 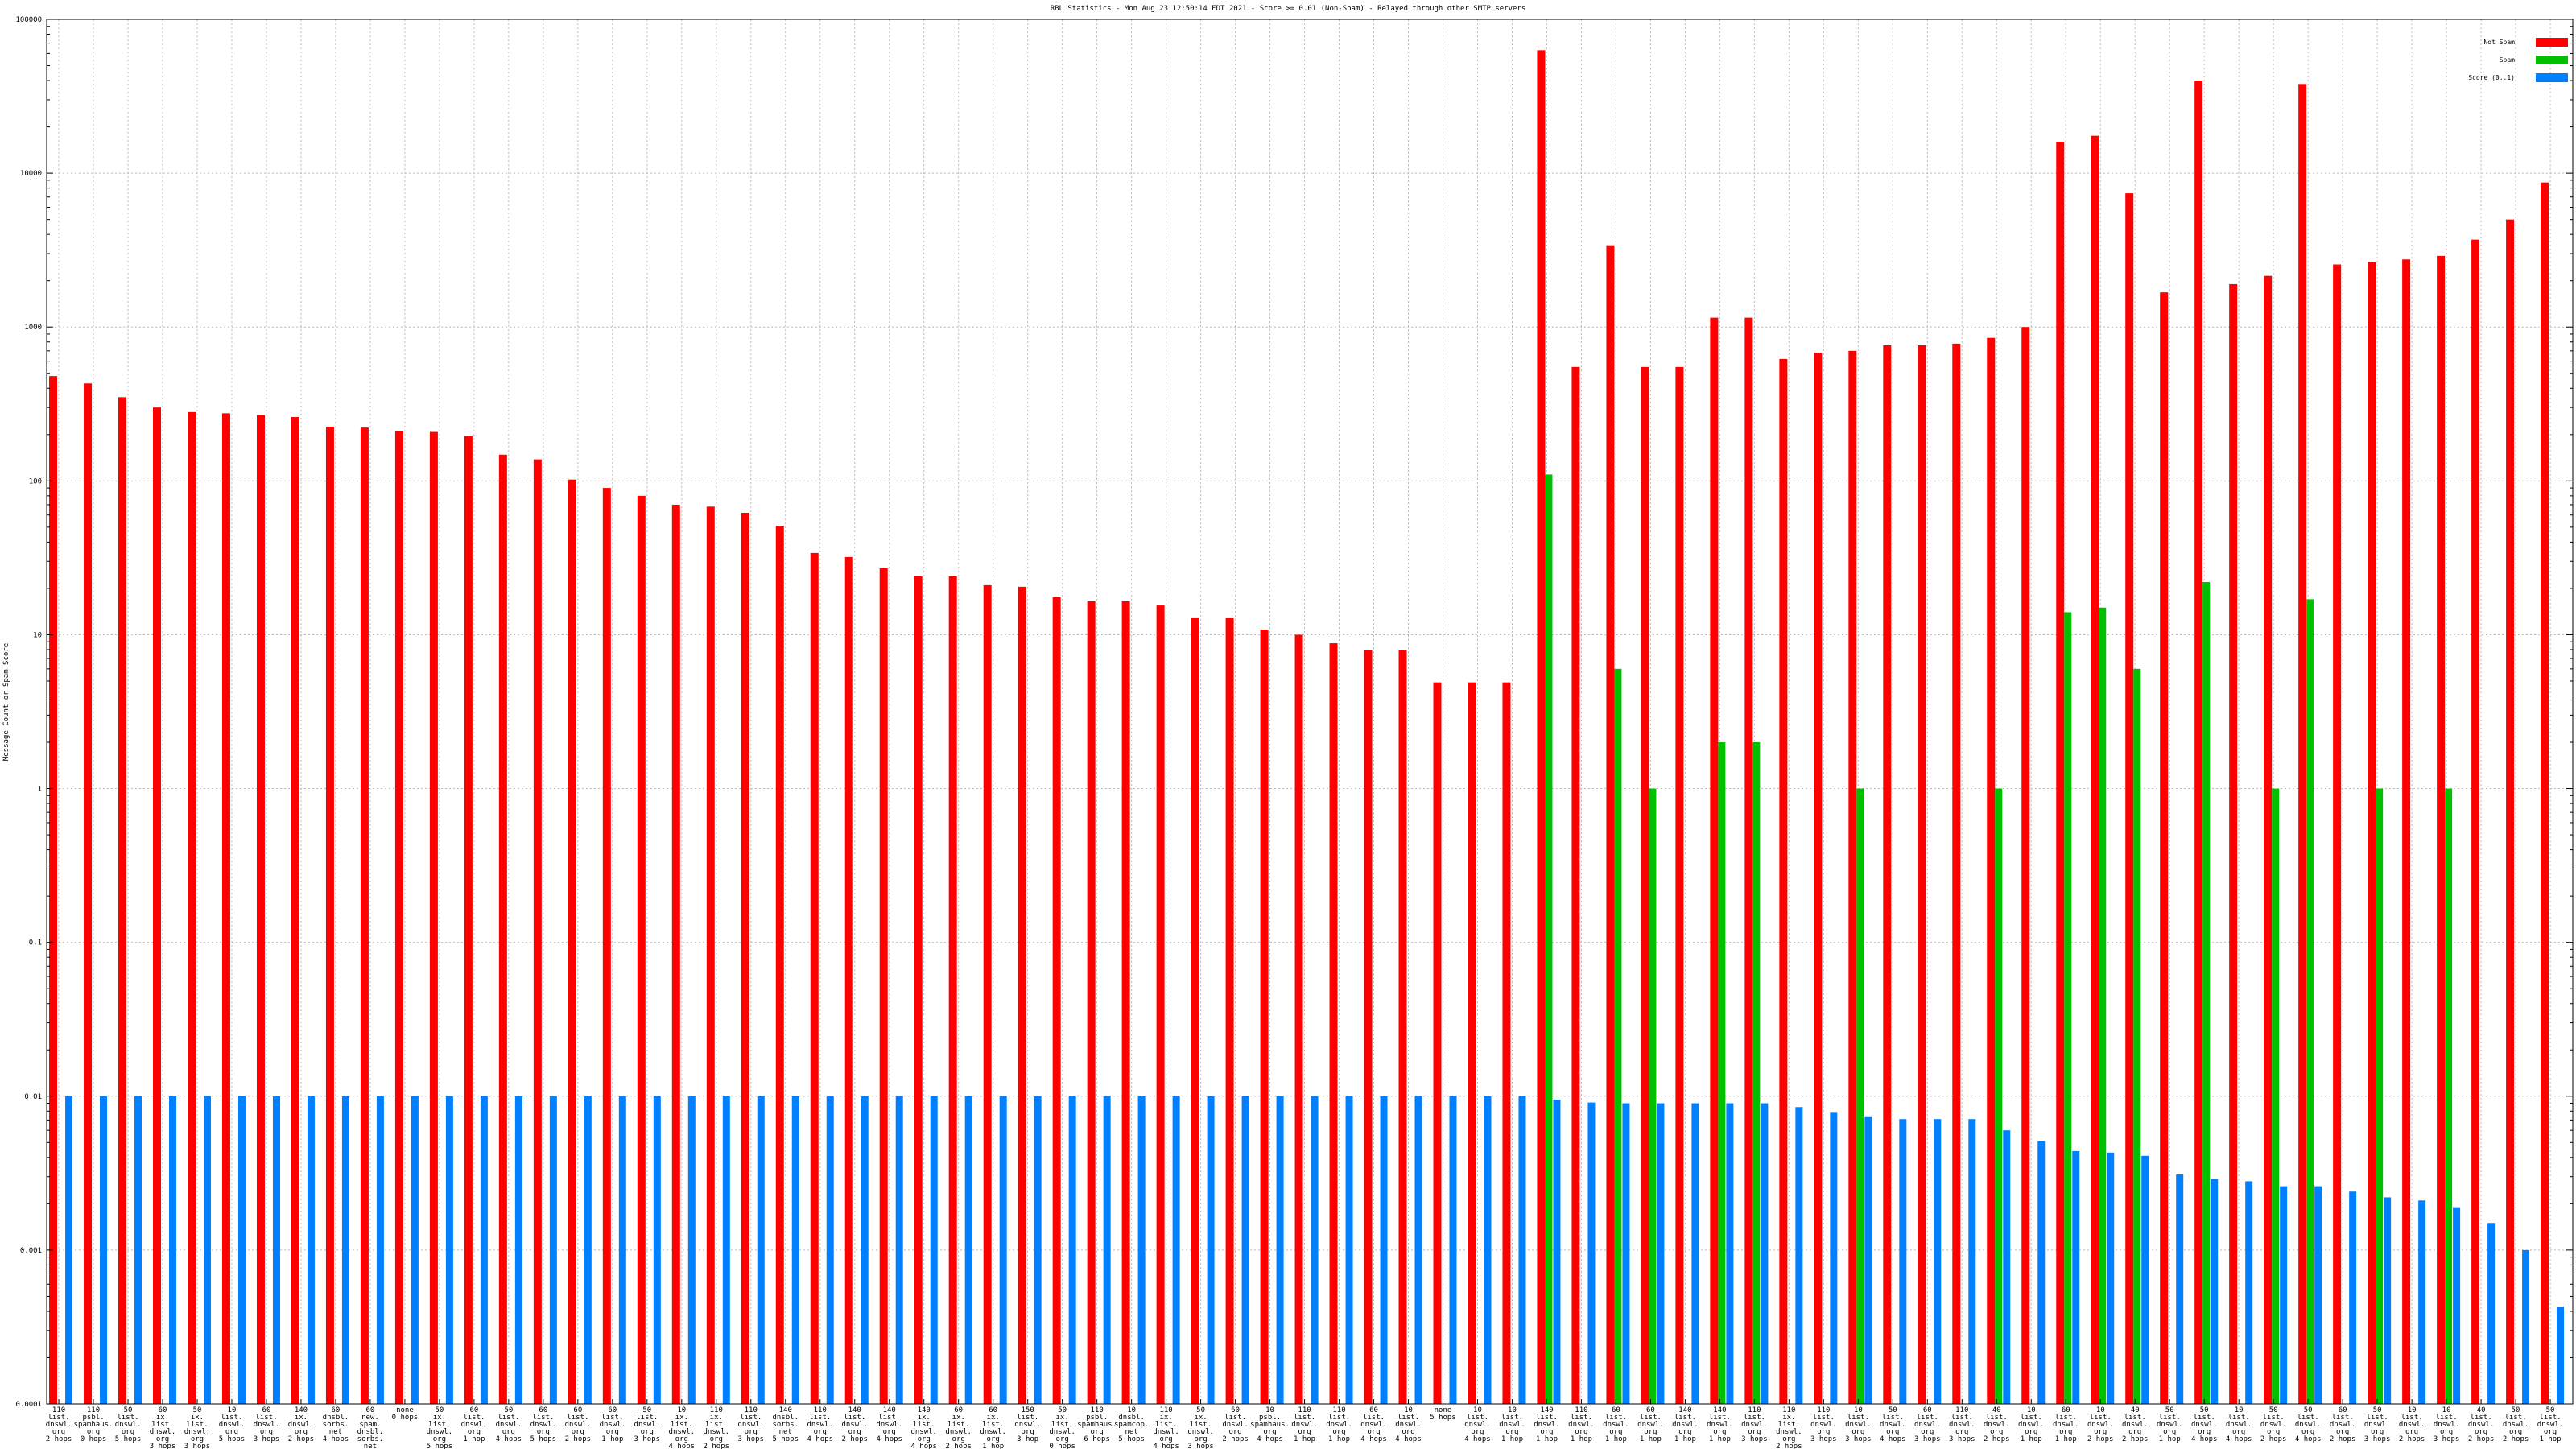 I want to click on x-tick-label: 10 list. dnswl. org 5 hops, so click(x=232, y=1424).